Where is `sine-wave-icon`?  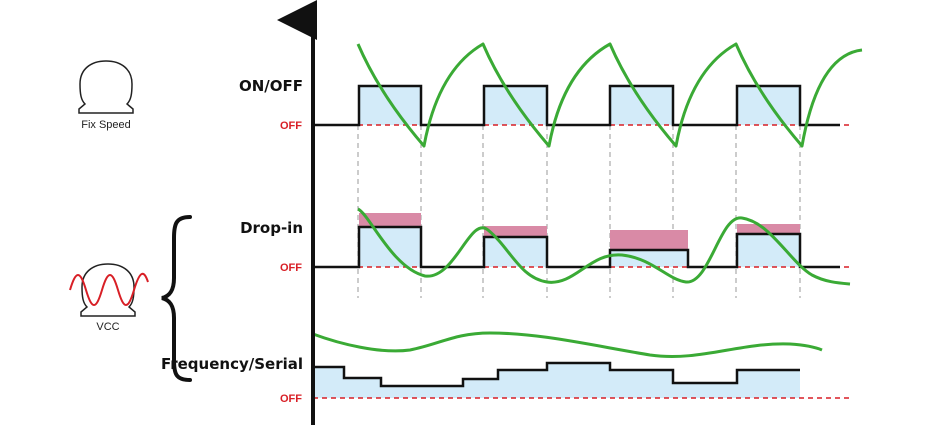 sine-wave-icon is located at coordinates (109, 289).